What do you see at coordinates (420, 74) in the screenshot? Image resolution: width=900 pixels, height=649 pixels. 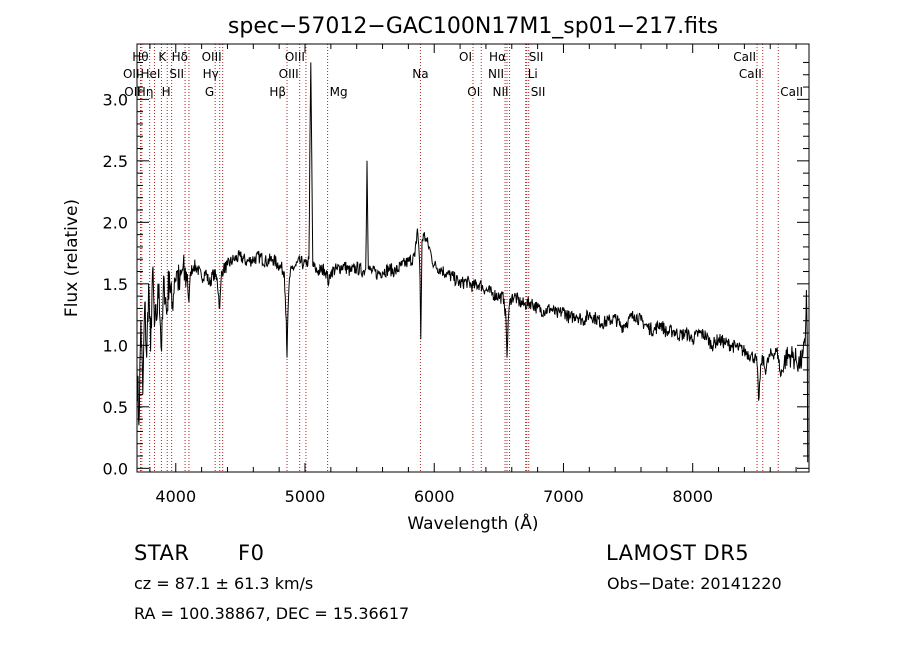 I see `spectral-line-label: Na` at bounding box center [420, 74].